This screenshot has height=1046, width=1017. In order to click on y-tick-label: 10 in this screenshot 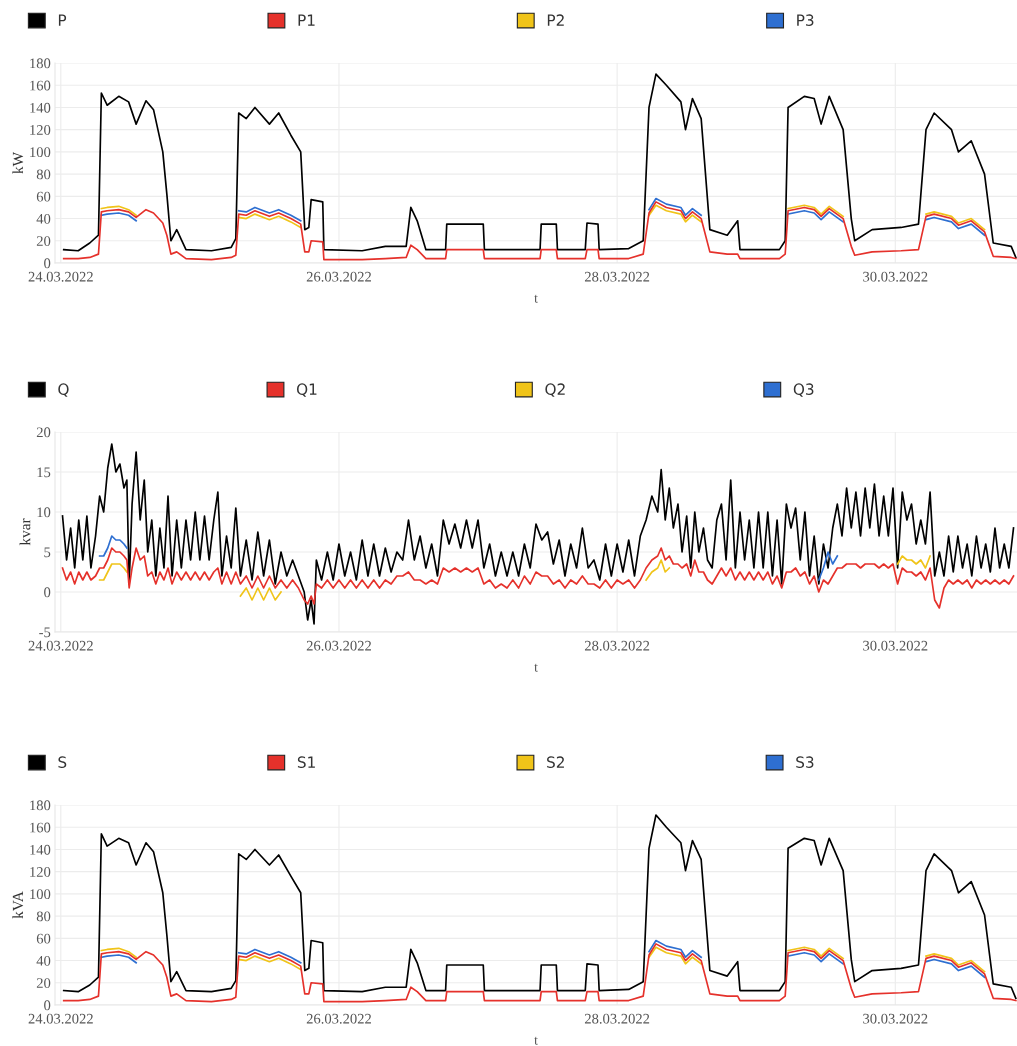, I will do `click(44, 512)`.